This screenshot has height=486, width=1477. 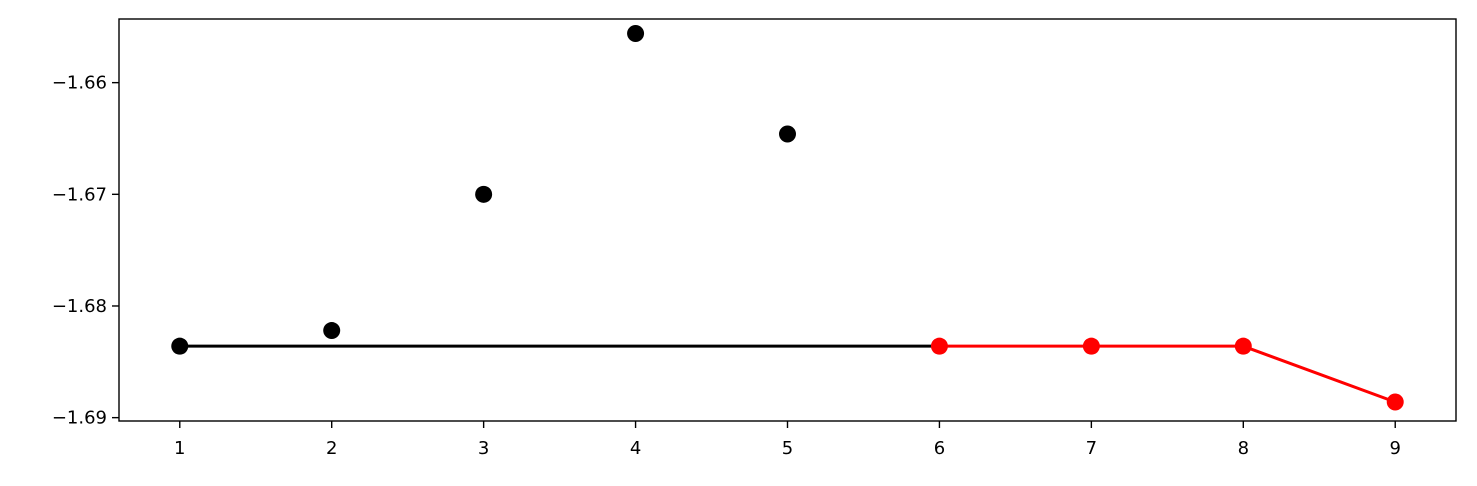 I want to click on x-tick-label: 6, so click(x=939, y=448).